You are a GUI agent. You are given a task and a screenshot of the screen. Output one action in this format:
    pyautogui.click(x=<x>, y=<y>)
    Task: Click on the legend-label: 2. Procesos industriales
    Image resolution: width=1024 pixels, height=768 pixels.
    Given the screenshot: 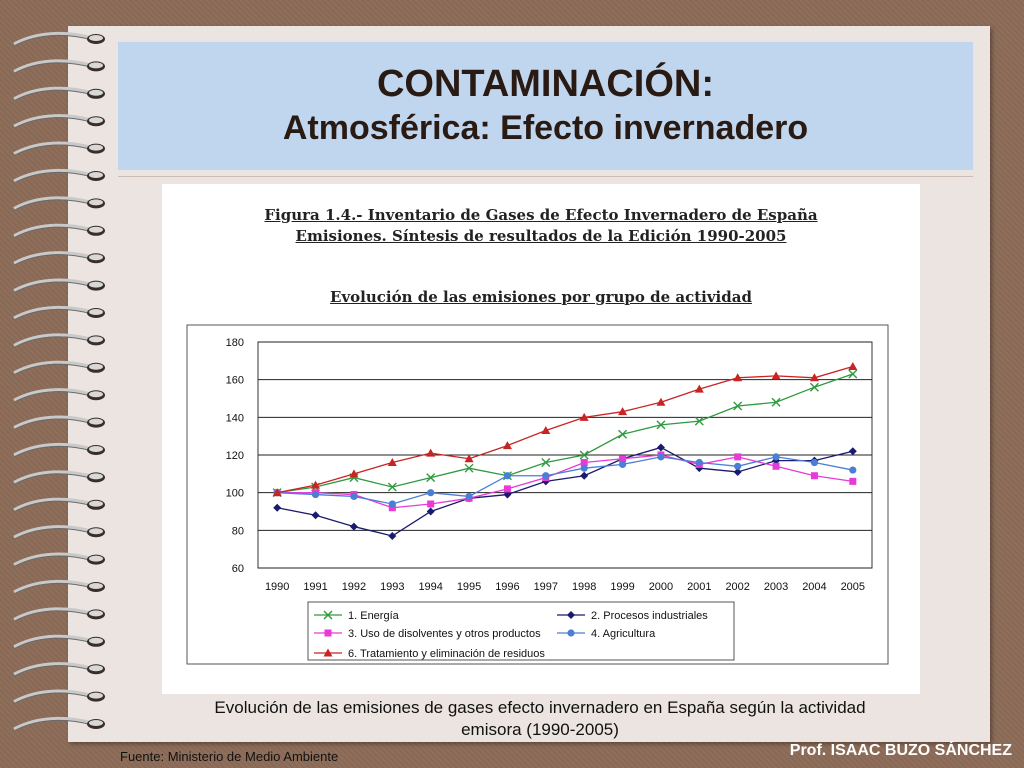 What is the action you would take?
    pyautogui.click(x=649, y=616)
    